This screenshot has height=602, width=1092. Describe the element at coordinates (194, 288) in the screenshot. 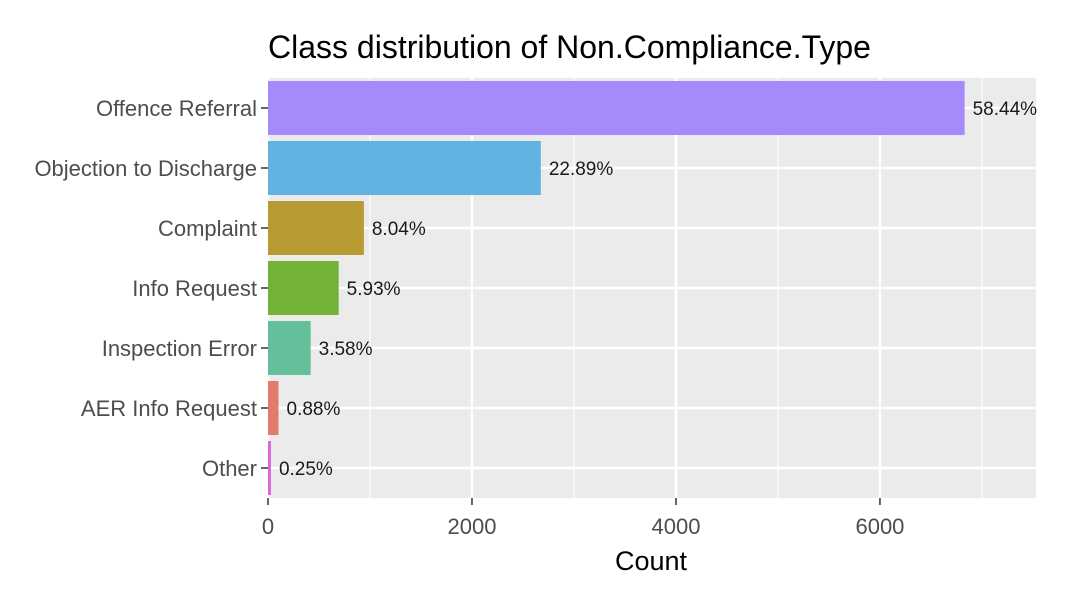

I see `y-tick-label: Info Request` at that location.